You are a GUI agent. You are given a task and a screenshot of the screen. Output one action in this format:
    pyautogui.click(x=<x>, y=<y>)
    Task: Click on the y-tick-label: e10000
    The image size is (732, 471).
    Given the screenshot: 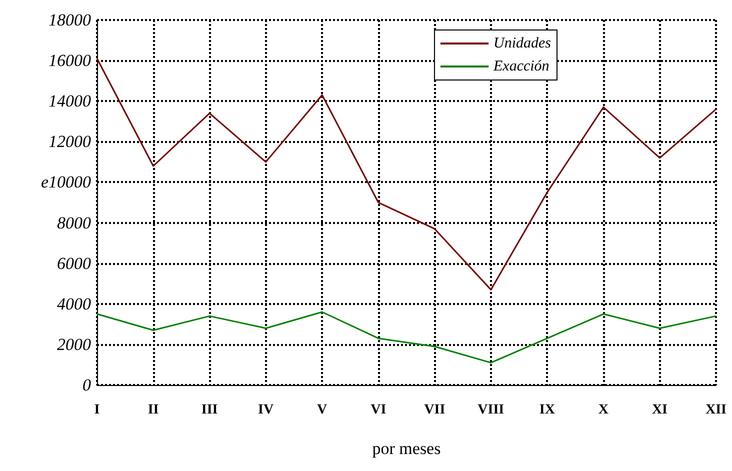 What is the action you would take?
    pyautogui.click(x=66, y=182)
    